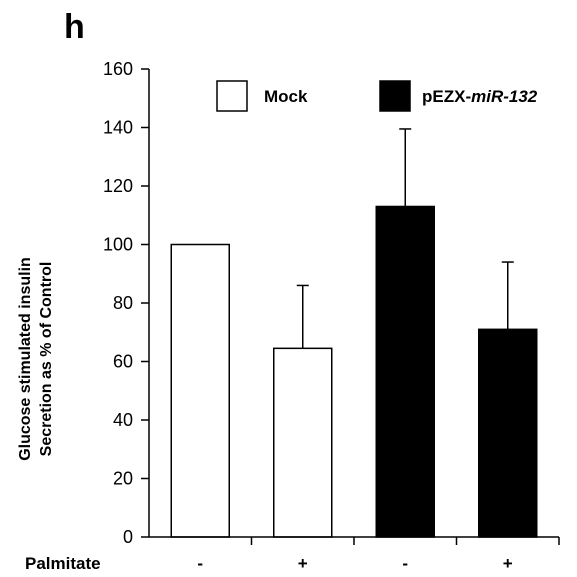 Image resolution: width=577 pixels, height=577 pixels. What do you see at coordinates (286, 96) in the screenshot?
I see `legend-label-mock: Mock` at bounding box center [286, 96].